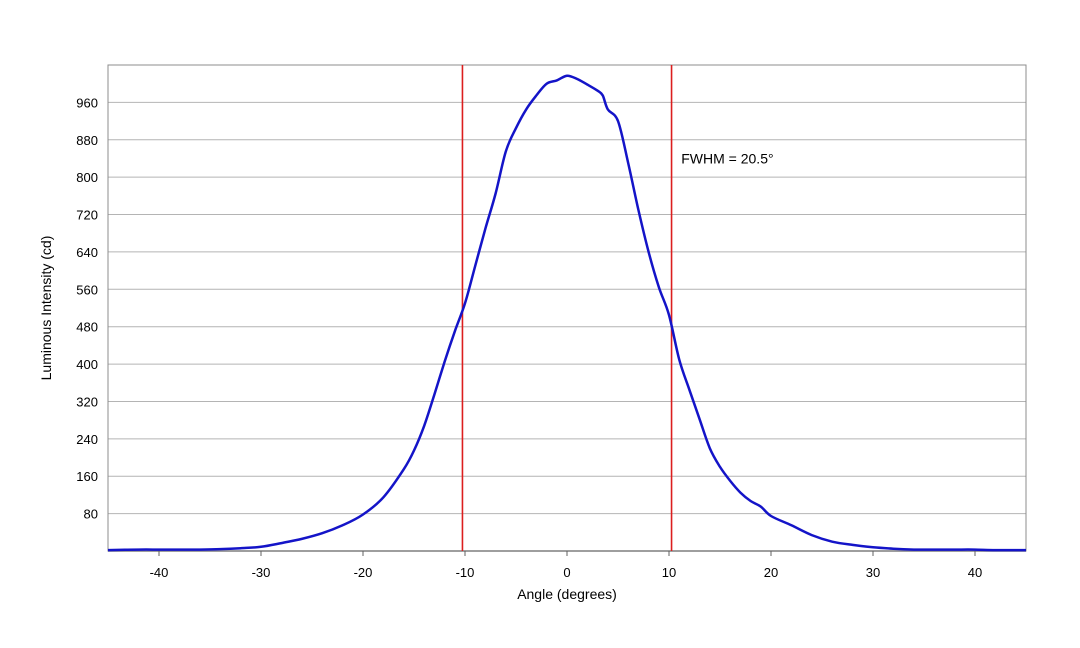 The width and height of the screenshot is (1080, 648). What do you see at coordinates (566, 572) in the screenshot?
I see `x-tick-label: 0` at bounding box center [566, 572].